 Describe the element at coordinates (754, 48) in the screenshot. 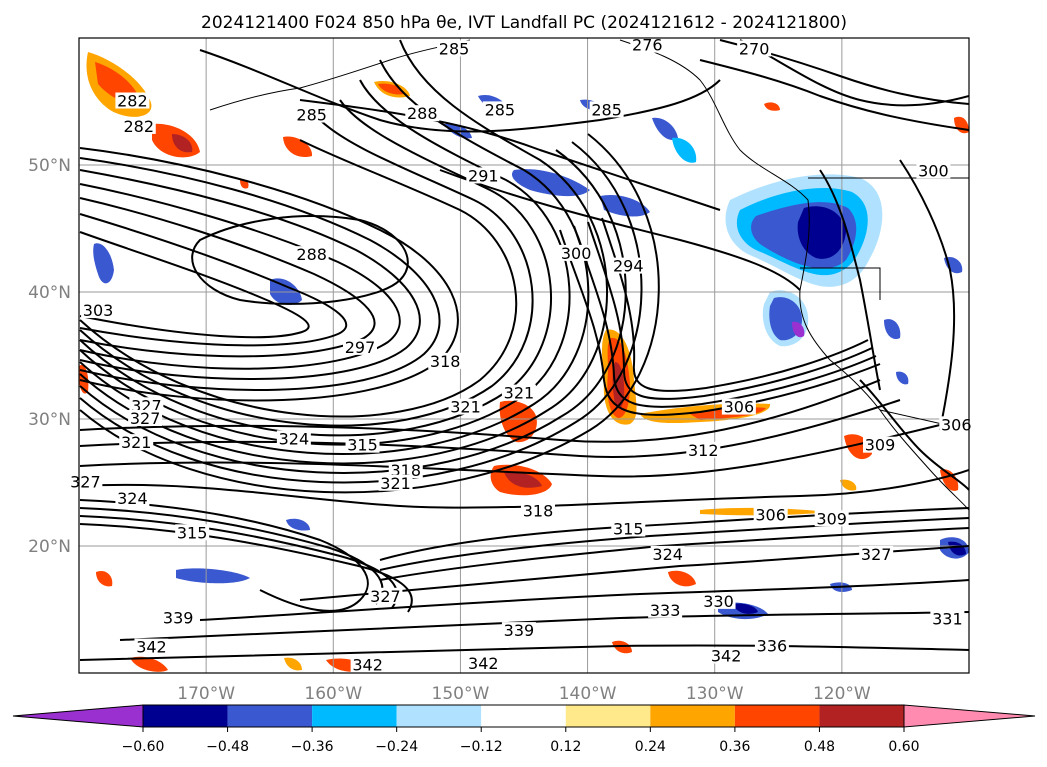

I see `contour-label: 270` at that location.